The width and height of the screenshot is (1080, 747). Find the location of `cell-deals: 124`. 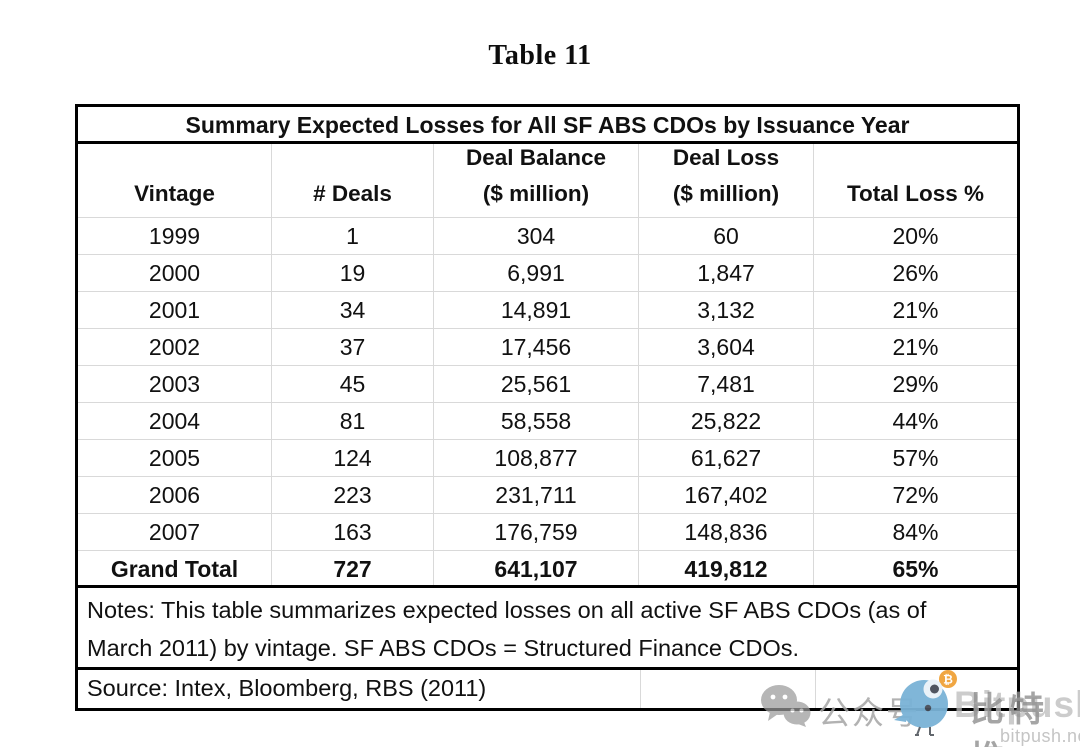

cell-deals: 124 is located at coordinates (352, 458).